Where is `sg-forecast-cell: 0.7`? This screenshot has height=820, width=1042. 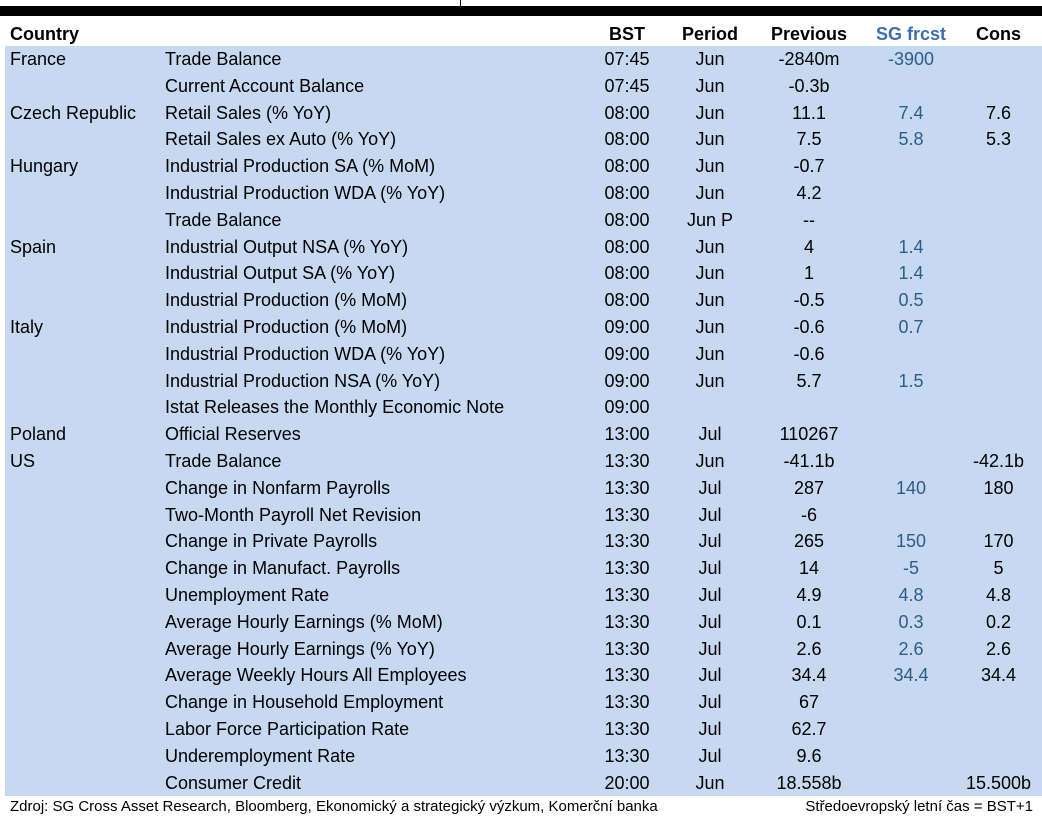 sg-forecast-cell: 0.7 is located at coordinates (911, 327).